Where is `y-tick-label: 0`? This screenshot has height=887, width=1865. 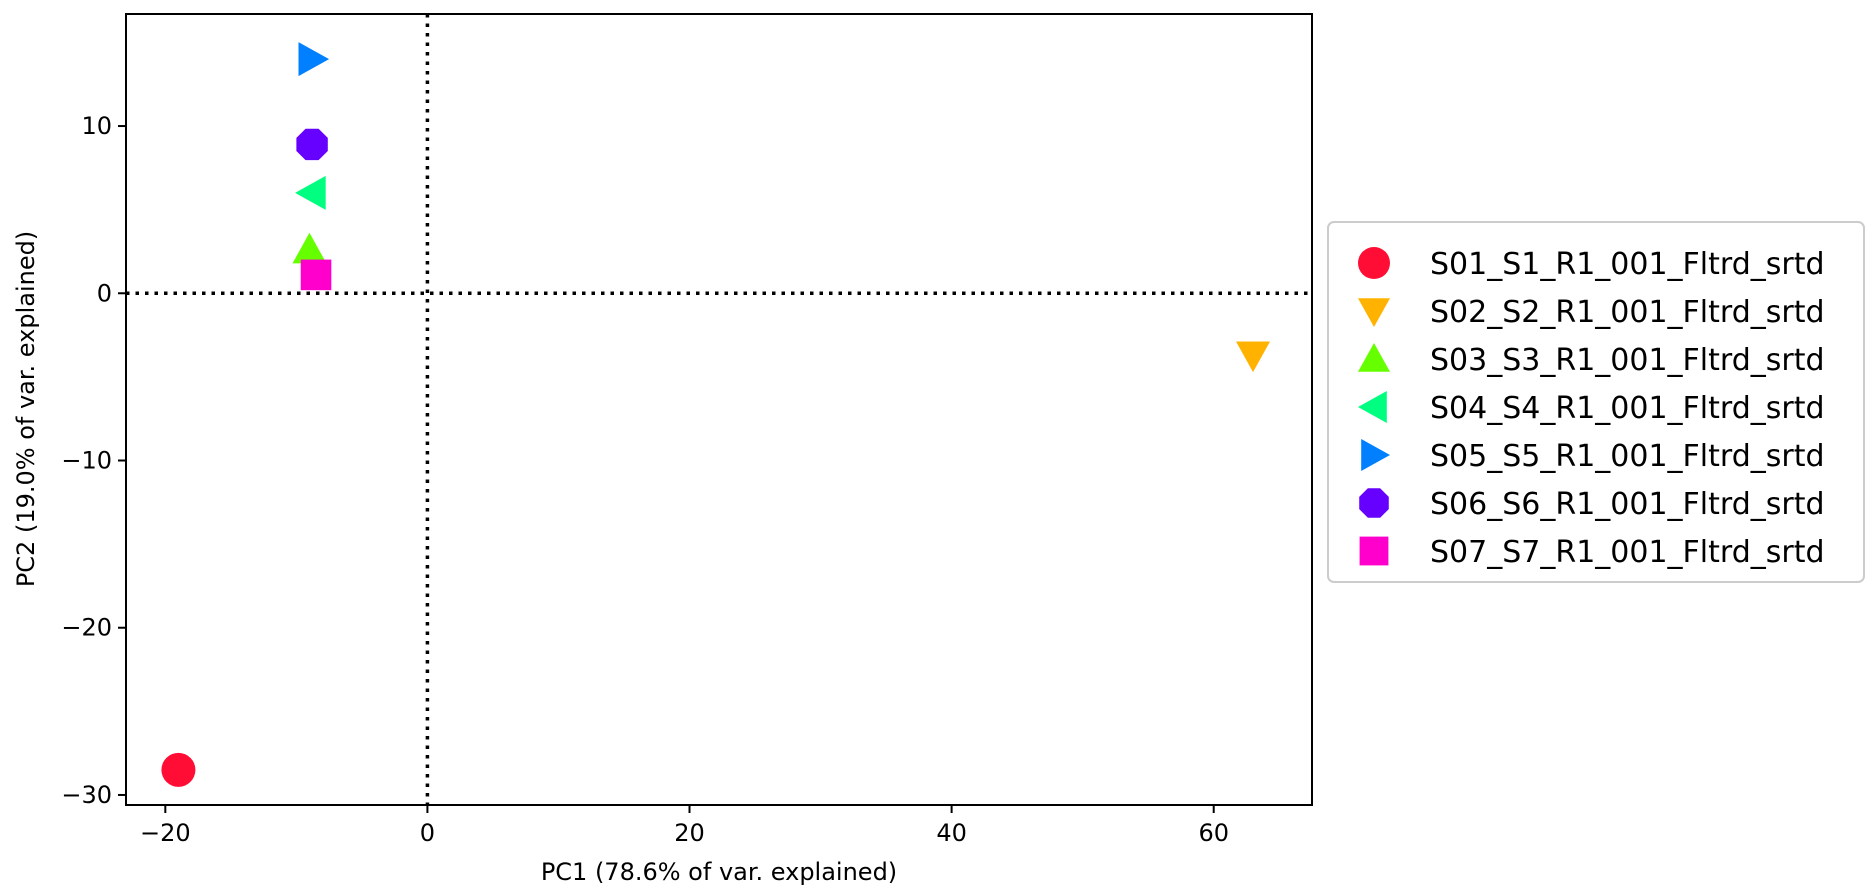
y-tick-label: 0 is located at coordinates (104, 293).